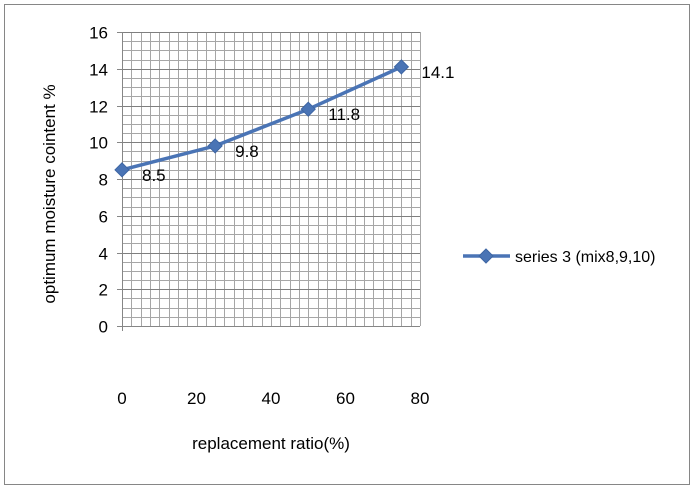 Image resolution: width=694 pixels, height=489 pixels. Describe the element at coordinates (196, 398) in the screenshot. I see `x-tick-label: 20` at that location.